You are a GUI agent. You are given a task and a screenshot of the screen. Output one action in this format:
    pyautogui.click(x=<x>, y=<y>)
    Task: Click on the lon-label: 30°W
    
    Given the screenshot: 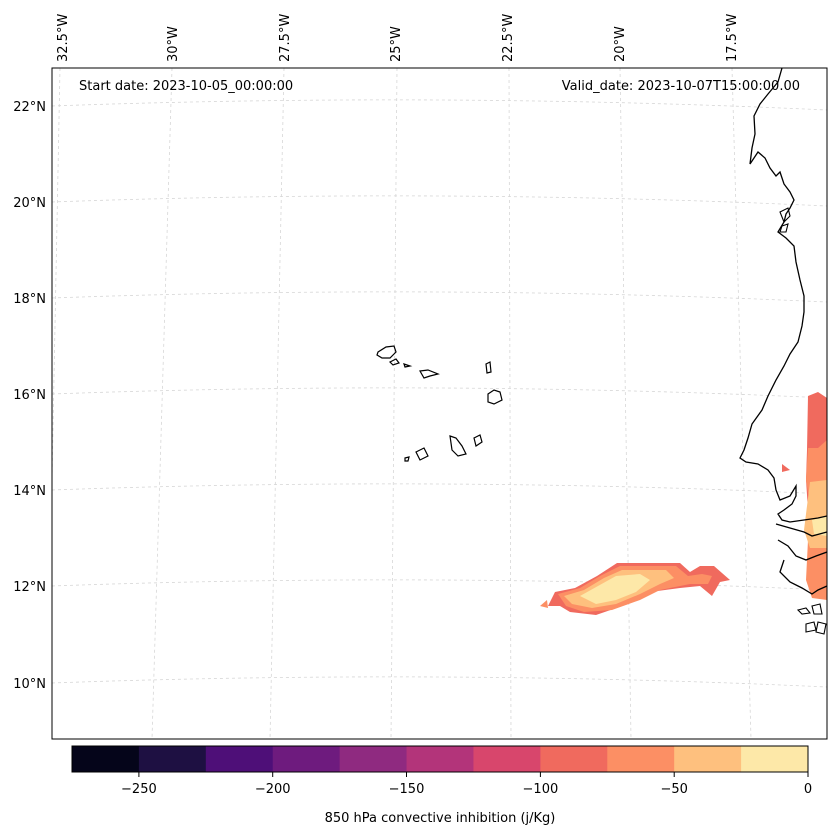 What is the action you would take?
    pyautogui.click(x=173, y=44)
    